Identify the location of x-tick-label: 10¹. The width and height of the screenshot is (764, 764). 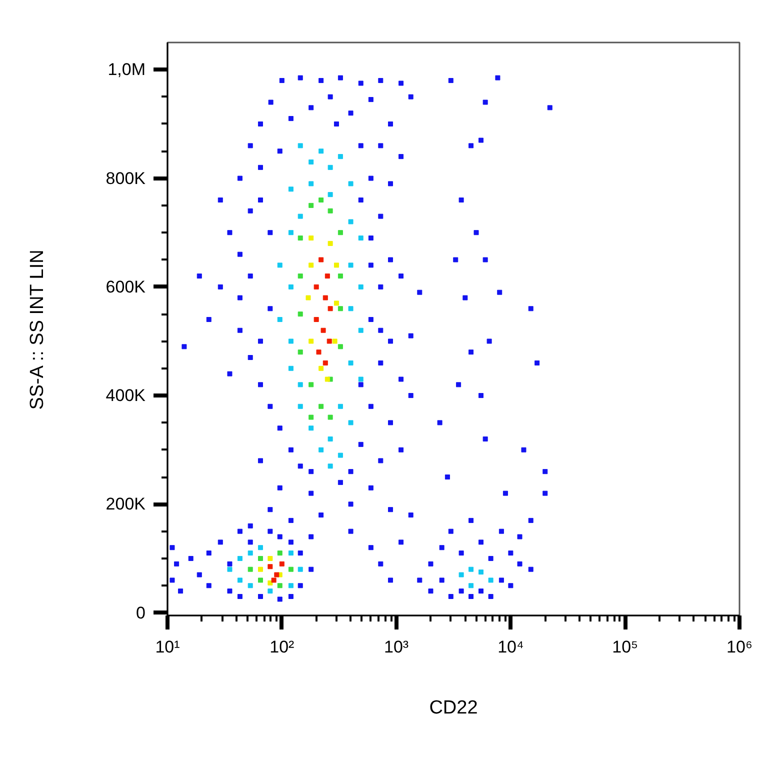
(167, 647).